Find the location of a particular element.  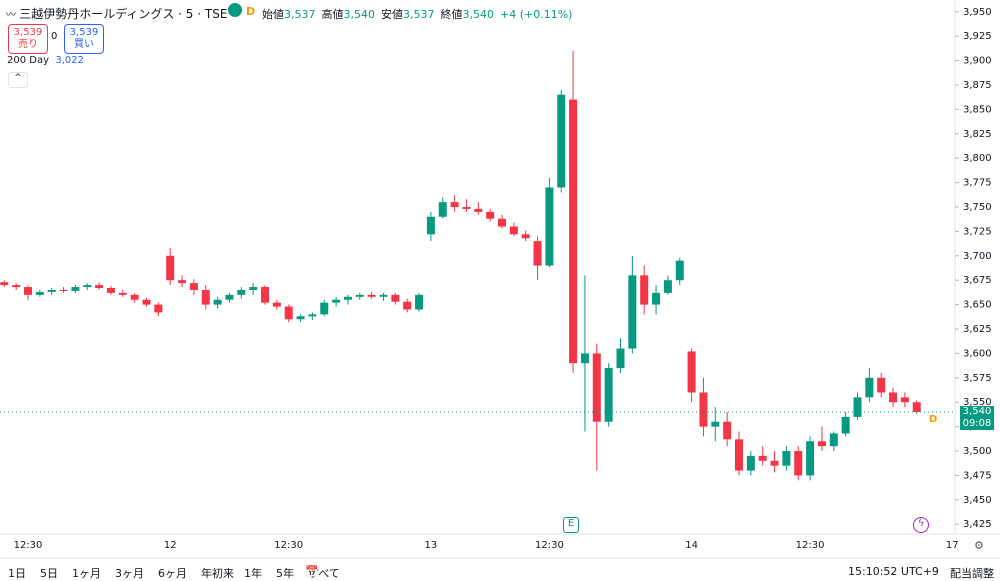

ohlc: 始値3,537 高値3,540 安値3,537 終値3,540 +4 (+0.11%) is located at coordinates (417, 14).